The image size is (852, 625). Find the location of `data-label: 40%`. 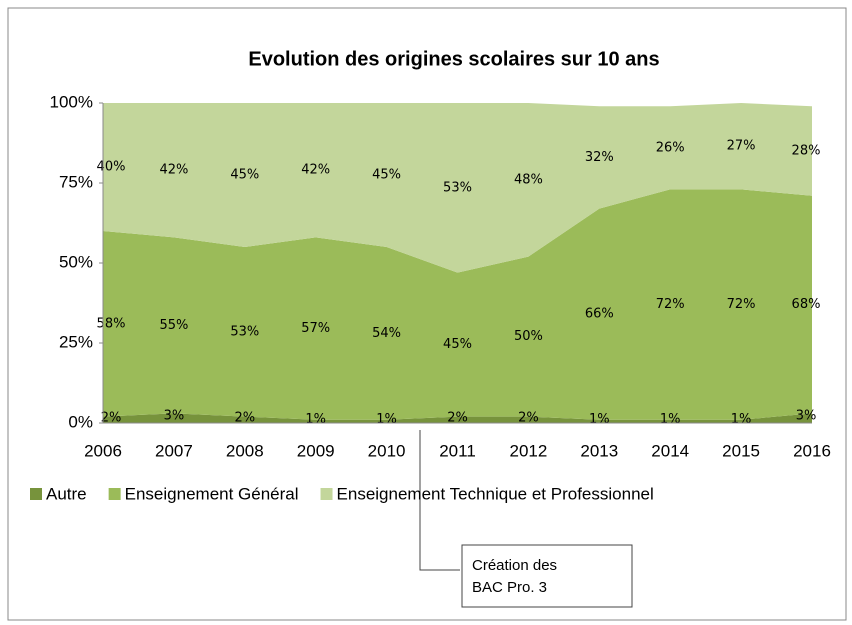

data-label: 40% is located at coordinates (111, 167).